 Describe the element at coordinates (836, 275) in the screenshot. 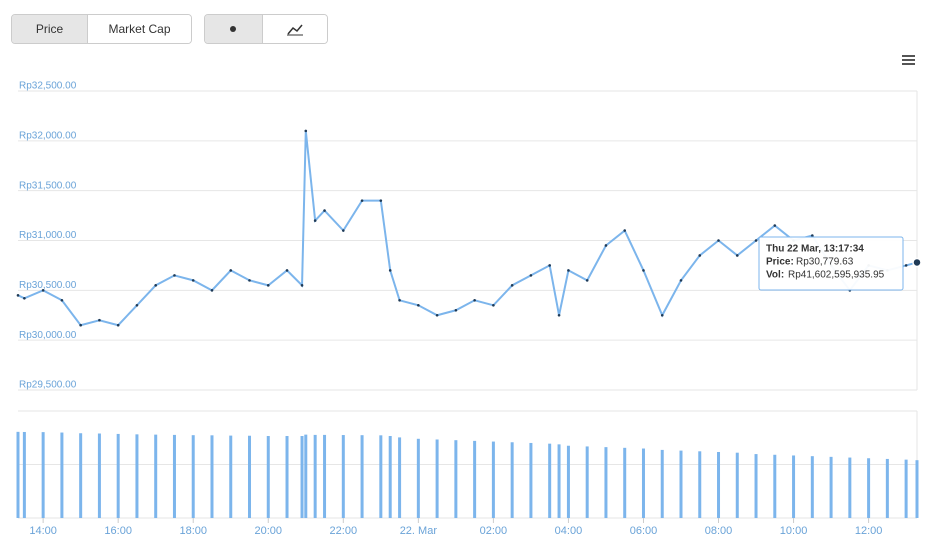

I see `tooltip-vol: Rp41,602,595,935.95` at that location.